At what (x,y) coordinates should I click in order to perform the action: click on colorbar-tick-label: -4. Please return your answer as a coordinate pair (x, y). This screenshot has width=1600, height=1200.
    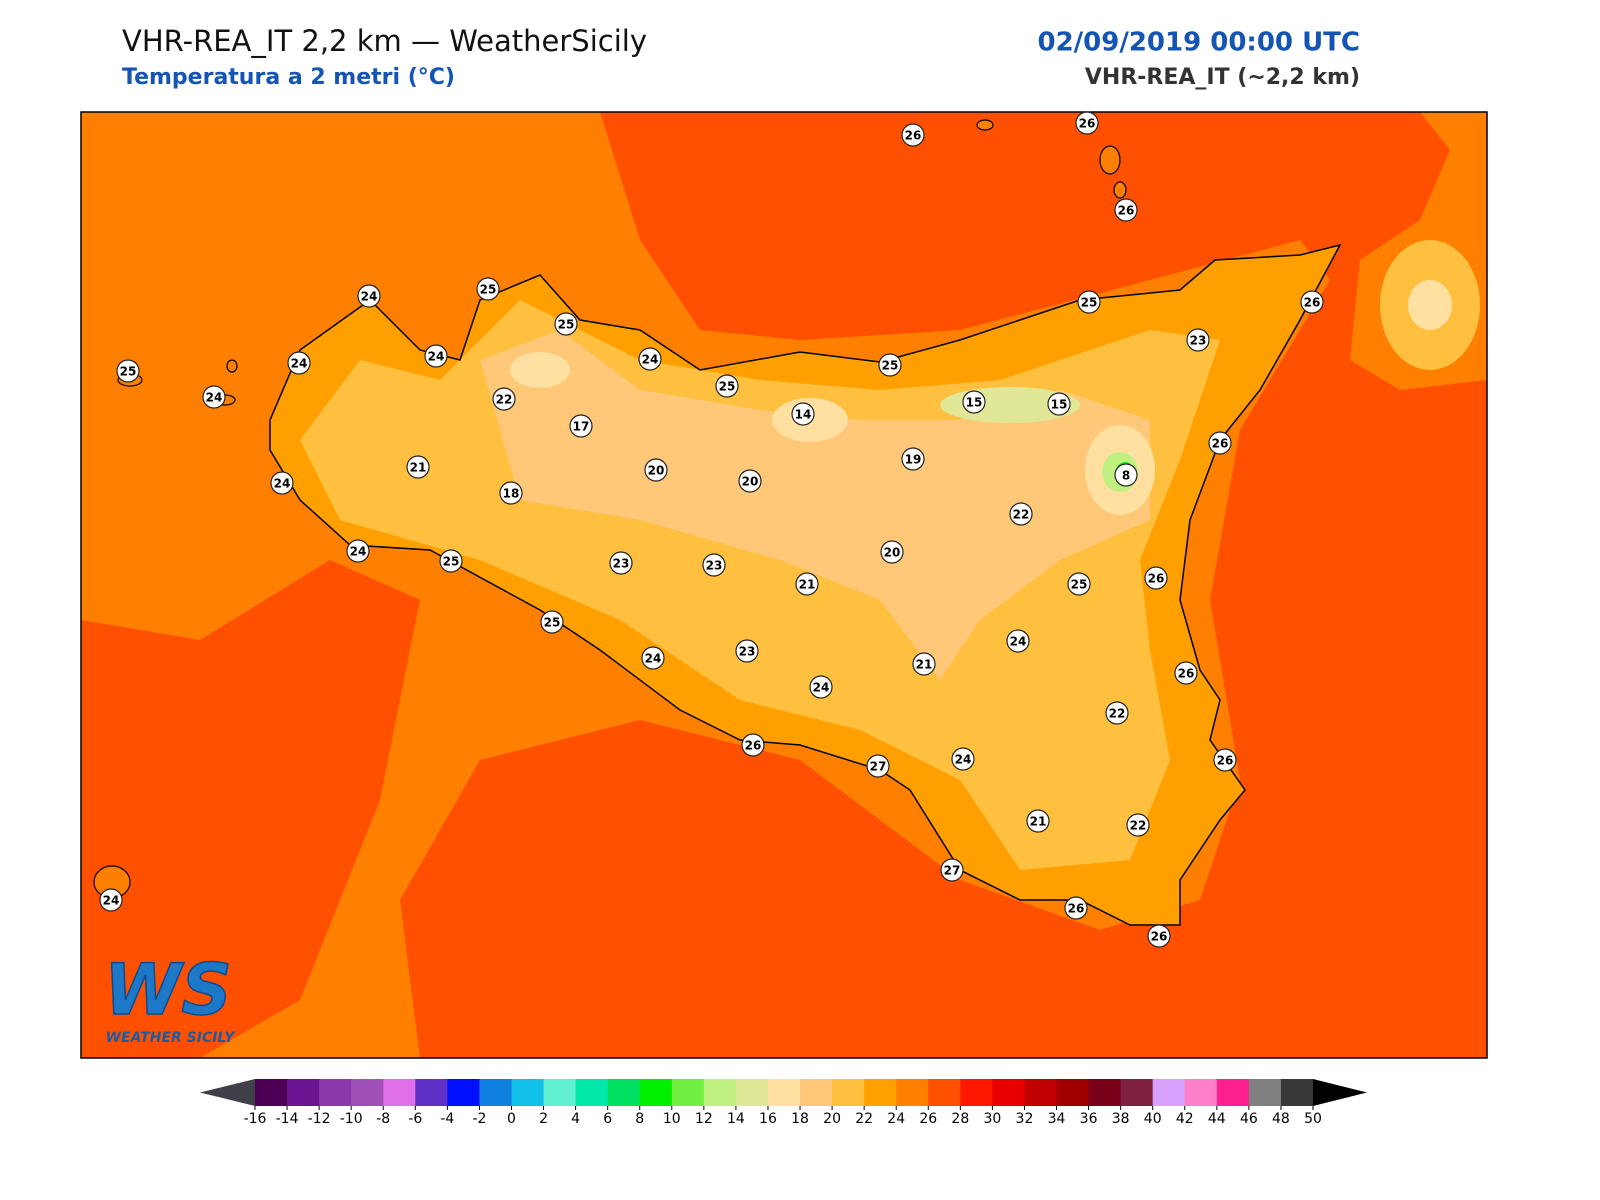
    Looking at the image, I should click on (447, 1119).